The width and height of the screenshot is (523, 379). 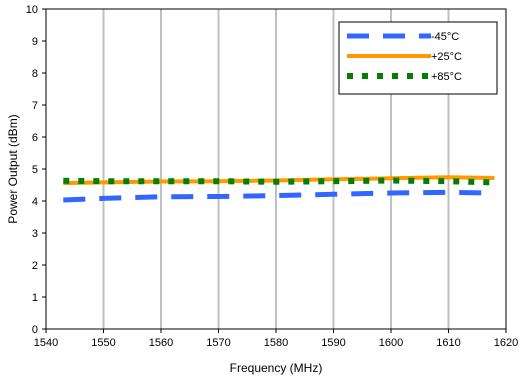 What do you see at coordinates (391, 343) in the screenshot?
I see `x-tick-label: 1600` at bounding box center [391, 343].